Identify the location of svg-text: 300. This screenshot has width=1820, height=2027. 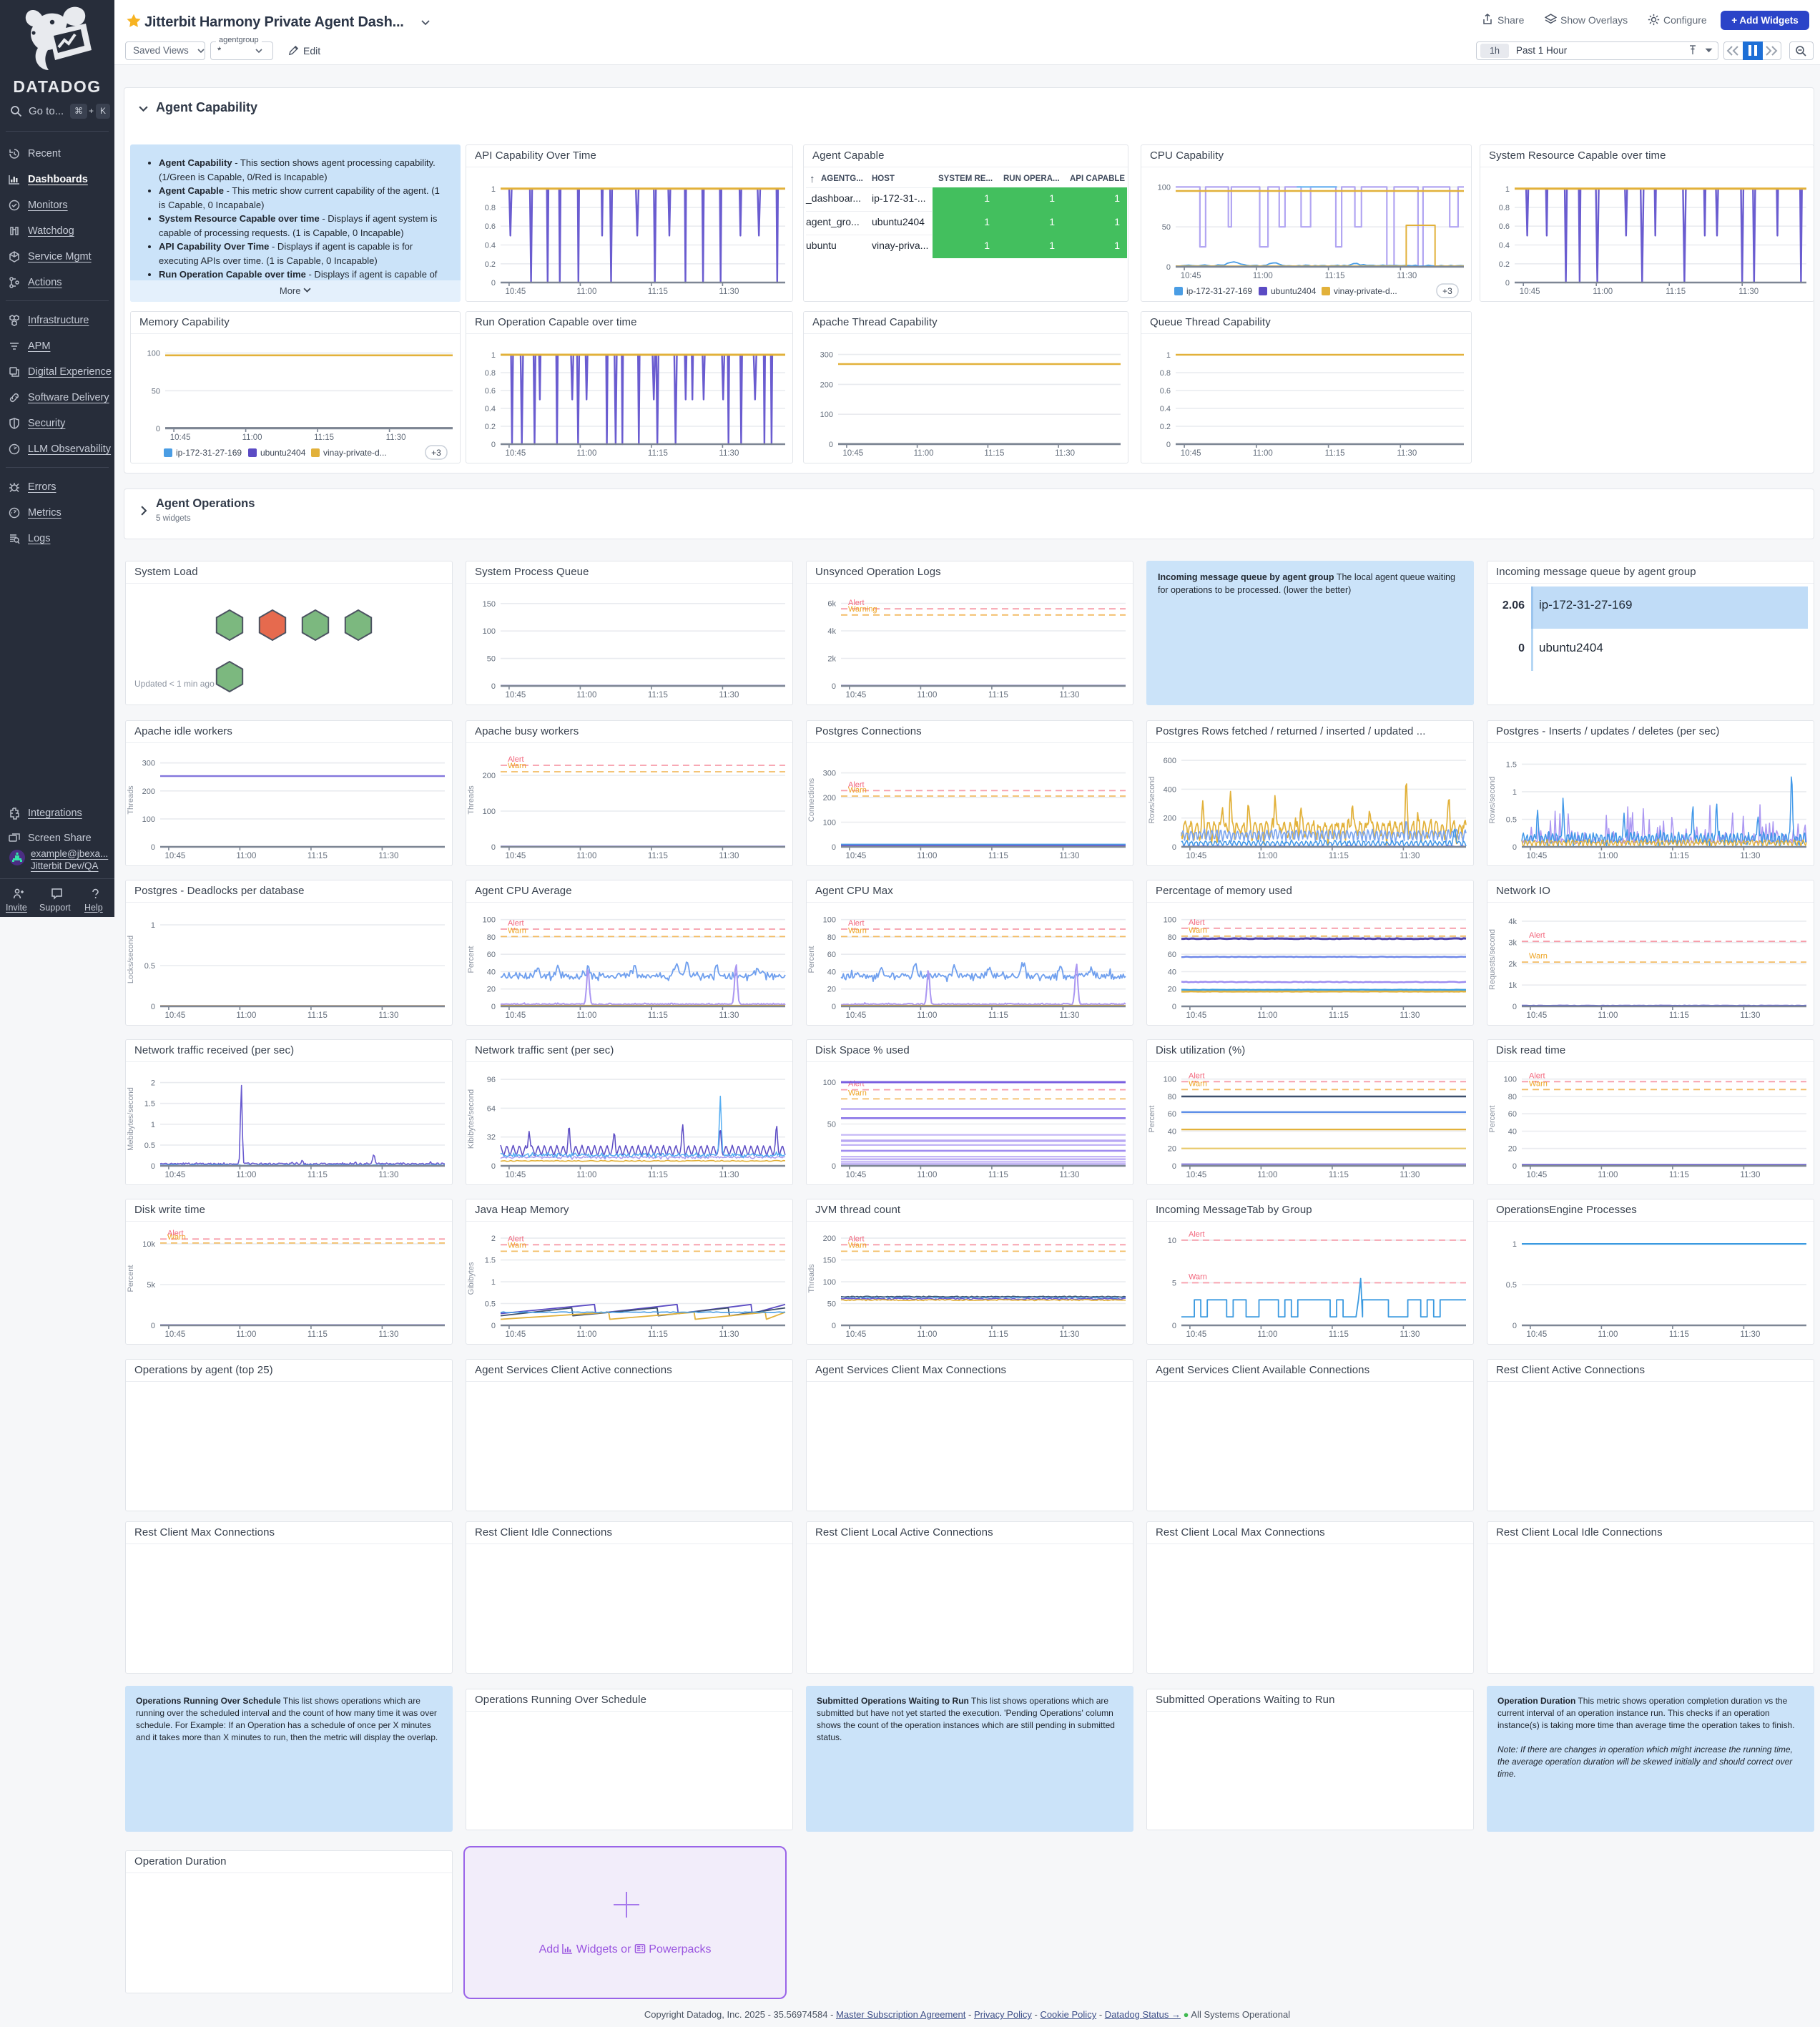
(148, 764).